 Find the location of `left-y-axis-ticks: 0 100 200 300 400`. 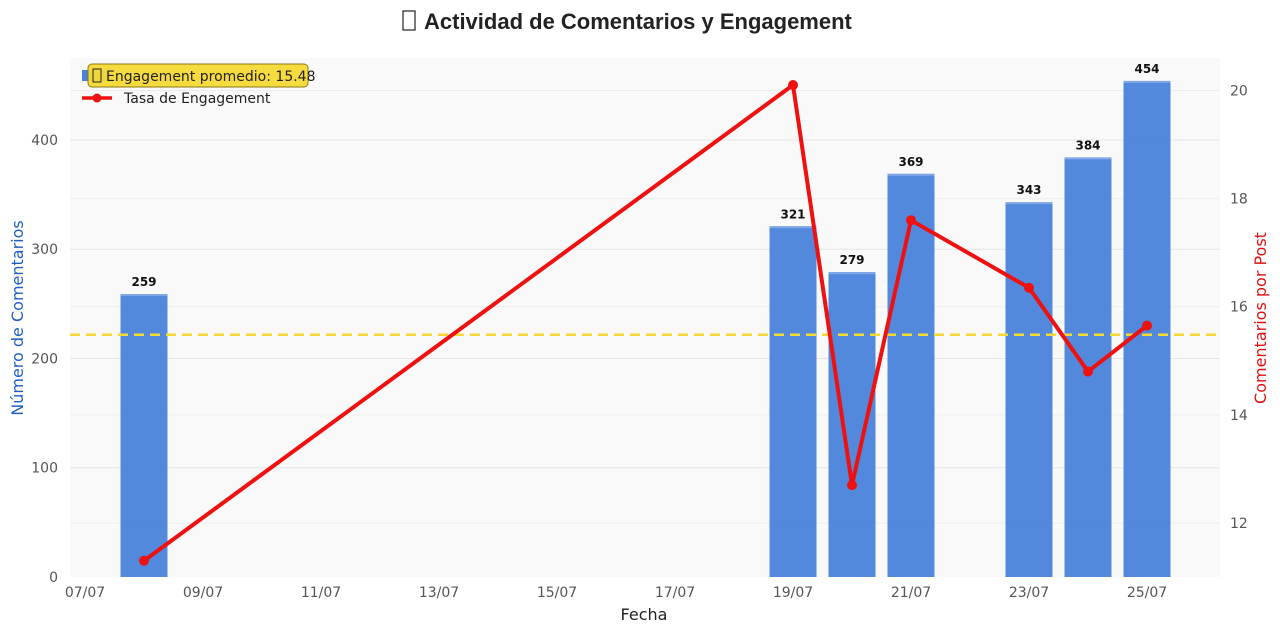

left-y-axis-ticks: 0 100 200 300 400 is located at coordinates (44, 359).